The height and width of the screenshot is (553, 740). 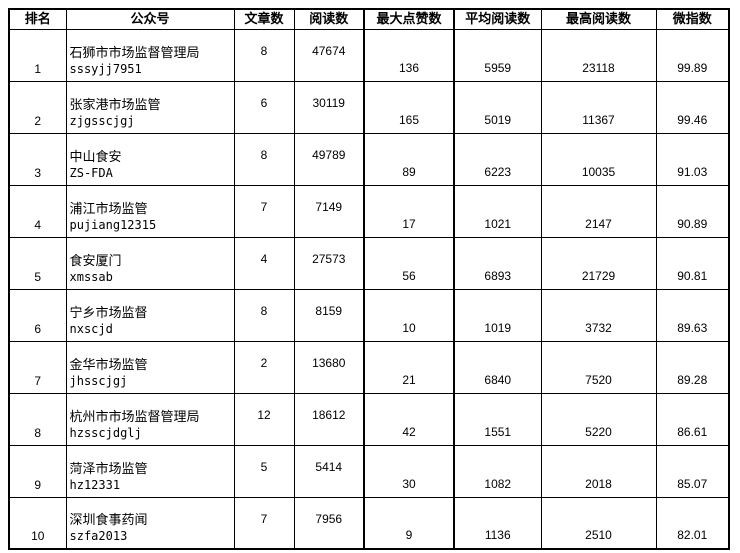 I want to click on max-likes-cell: 17, so click(x=409, y=211).